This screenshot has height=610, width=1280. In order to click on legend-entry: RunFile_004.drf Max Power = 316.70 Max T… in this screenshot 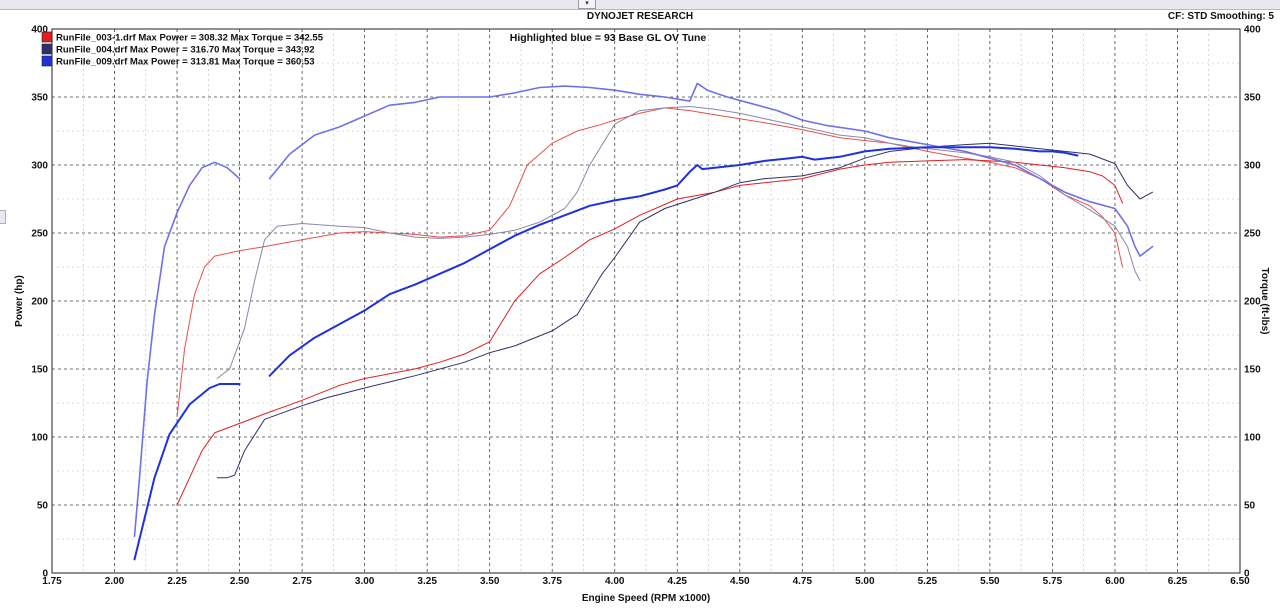, I will do `click(185, 50)`.